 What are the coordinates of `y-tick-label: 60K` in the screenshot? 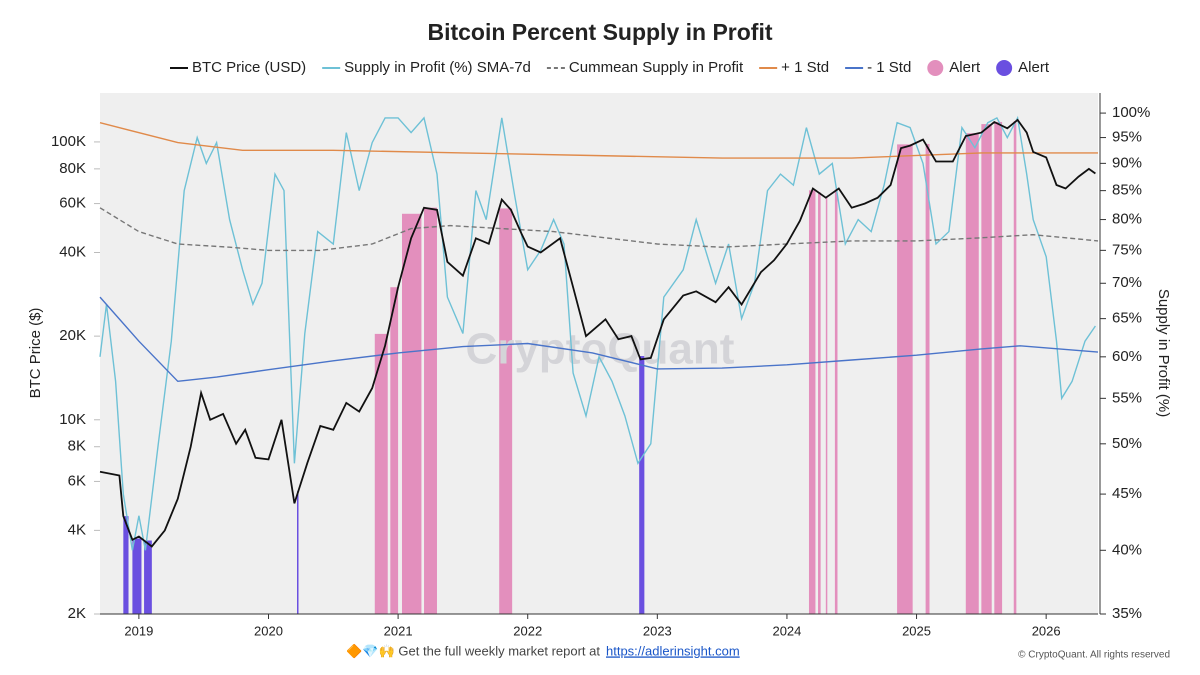 It's located at (72, 203).